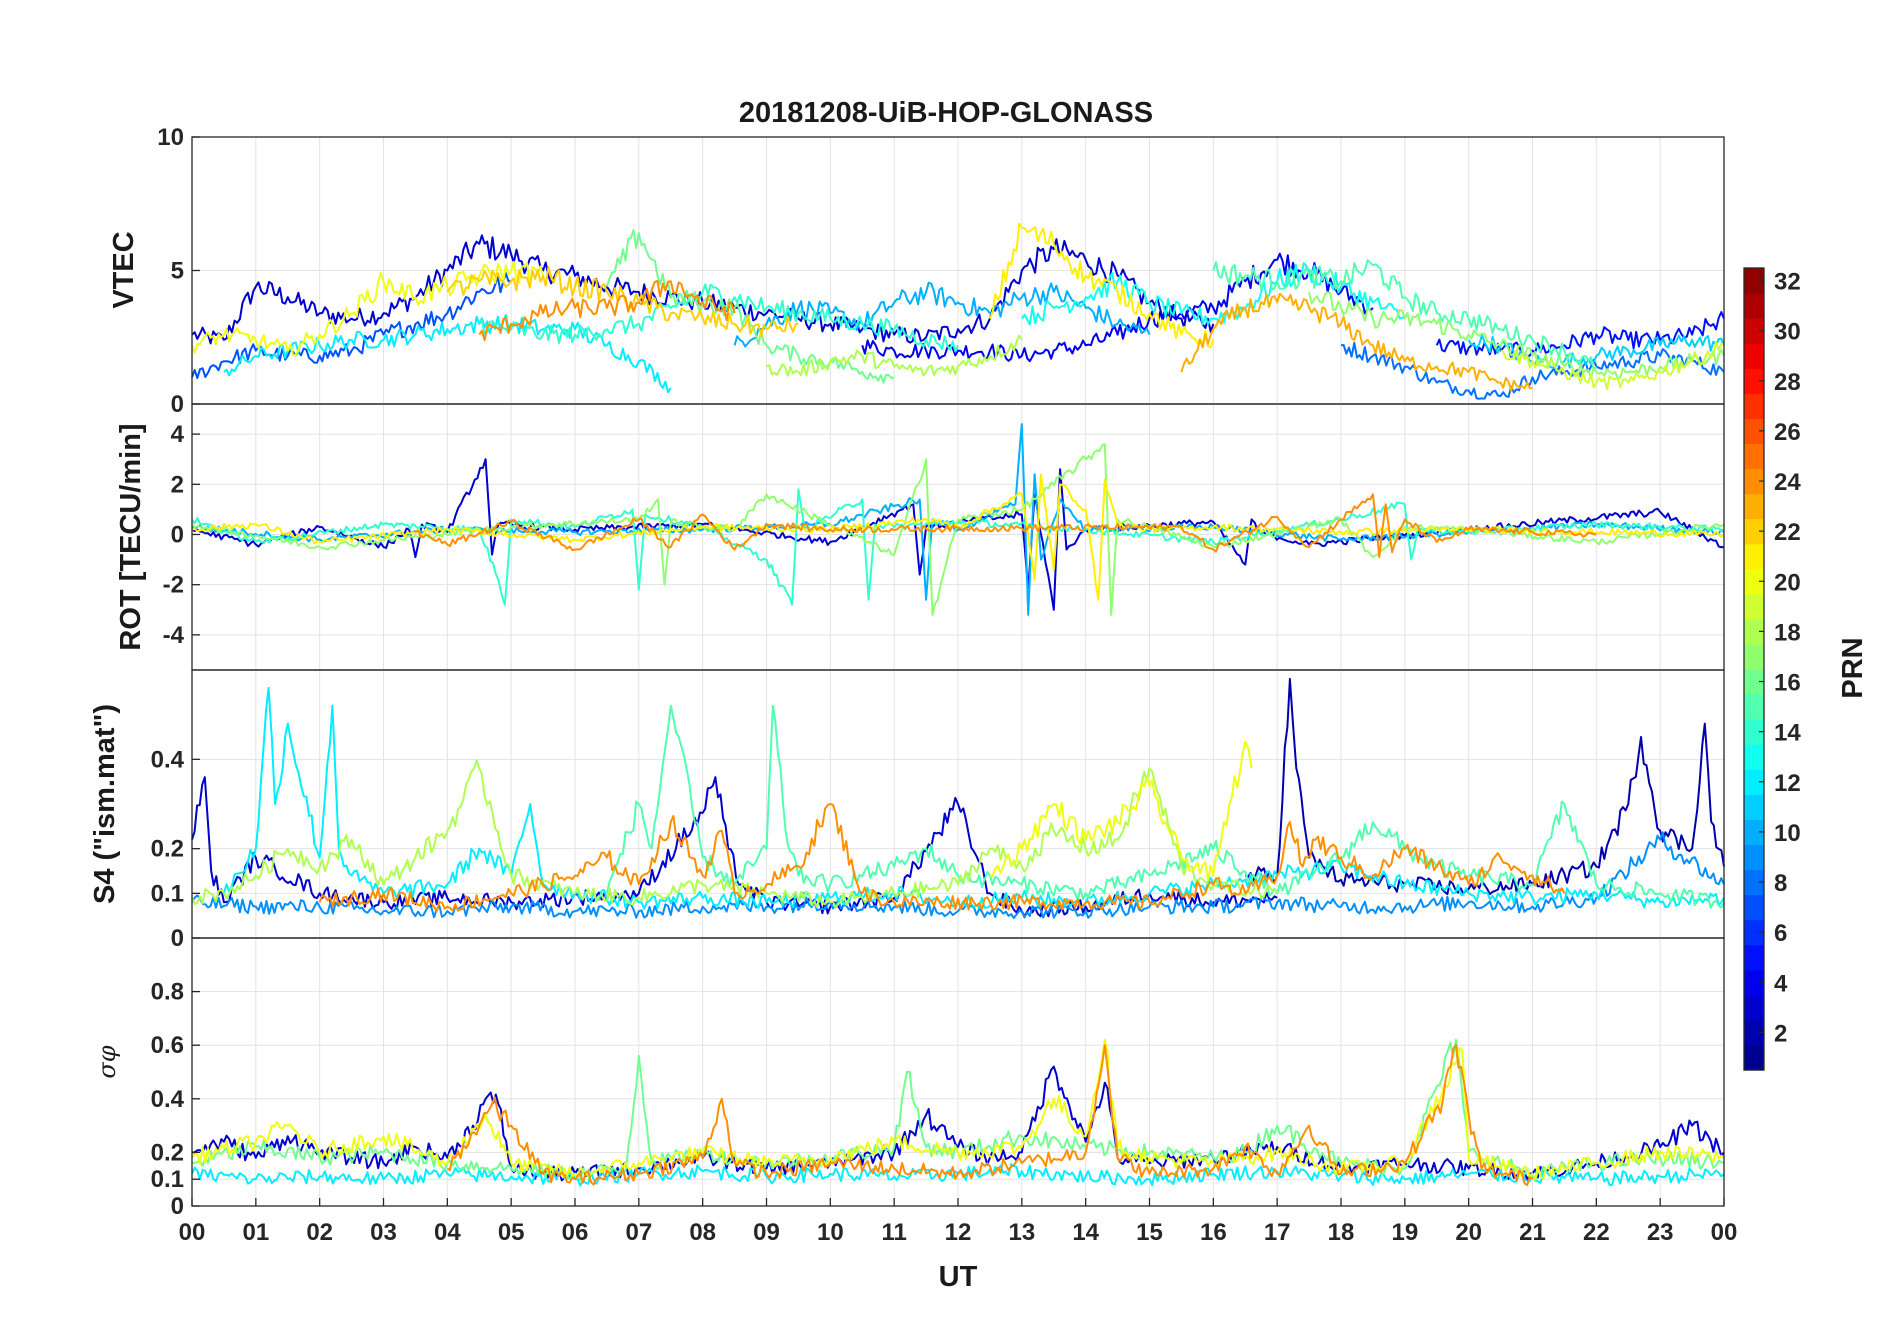  What do you see at coordinates (1787, 733) in the screenshot?
I see `colorbar-tick-label: 14` at bounding box center [1787, 733].